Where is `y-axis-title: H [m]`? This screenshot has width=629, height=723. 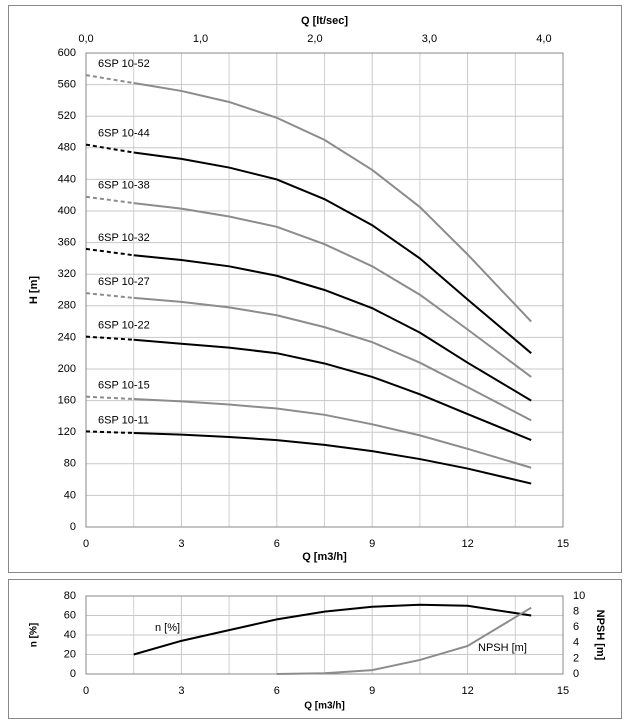
y-axis-title: H [m] is located at coordinates (34, 290).